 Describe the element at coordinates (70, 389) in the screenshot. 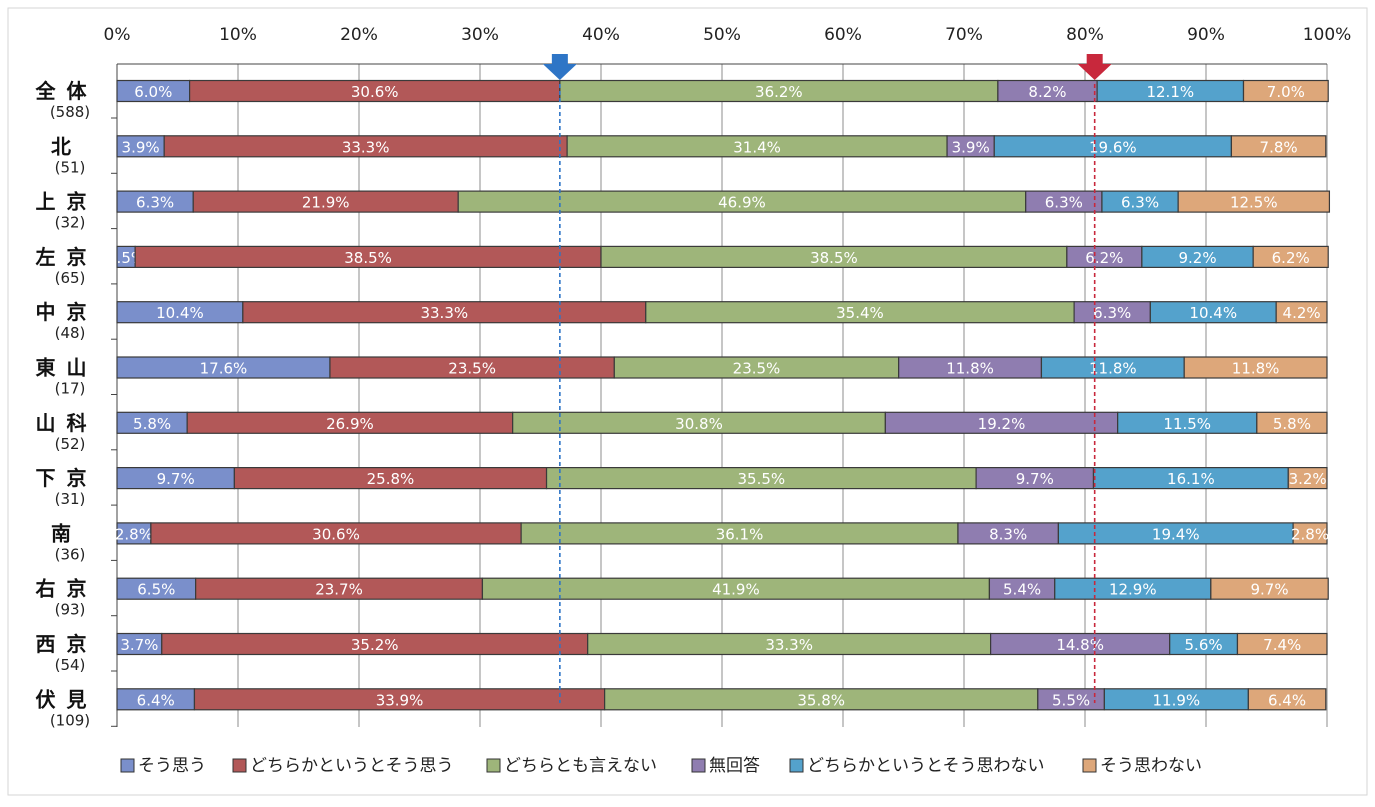

I see `category-count: (17)` at that location.